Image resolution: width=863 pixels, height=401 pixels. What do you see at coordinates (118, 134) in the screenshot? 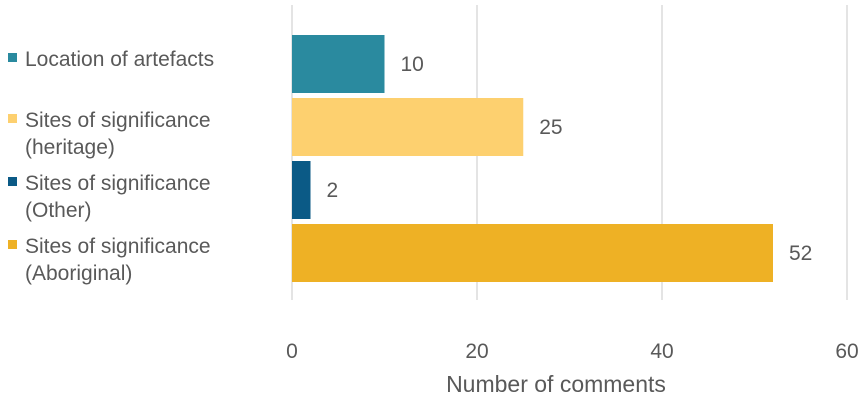
I see `category-label: Sites of significance (heritage)` at bounding box center [118, 134].